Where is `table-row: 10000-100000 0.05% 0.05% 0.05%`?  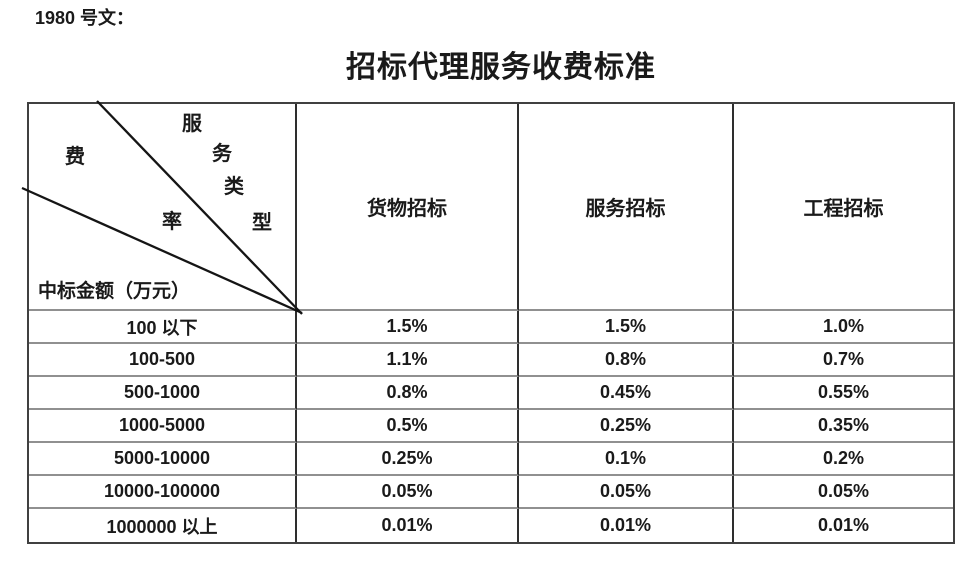
table-row: 10000-100000 0.05% 0.05% 0.05% is located at coordinates (491, 492).